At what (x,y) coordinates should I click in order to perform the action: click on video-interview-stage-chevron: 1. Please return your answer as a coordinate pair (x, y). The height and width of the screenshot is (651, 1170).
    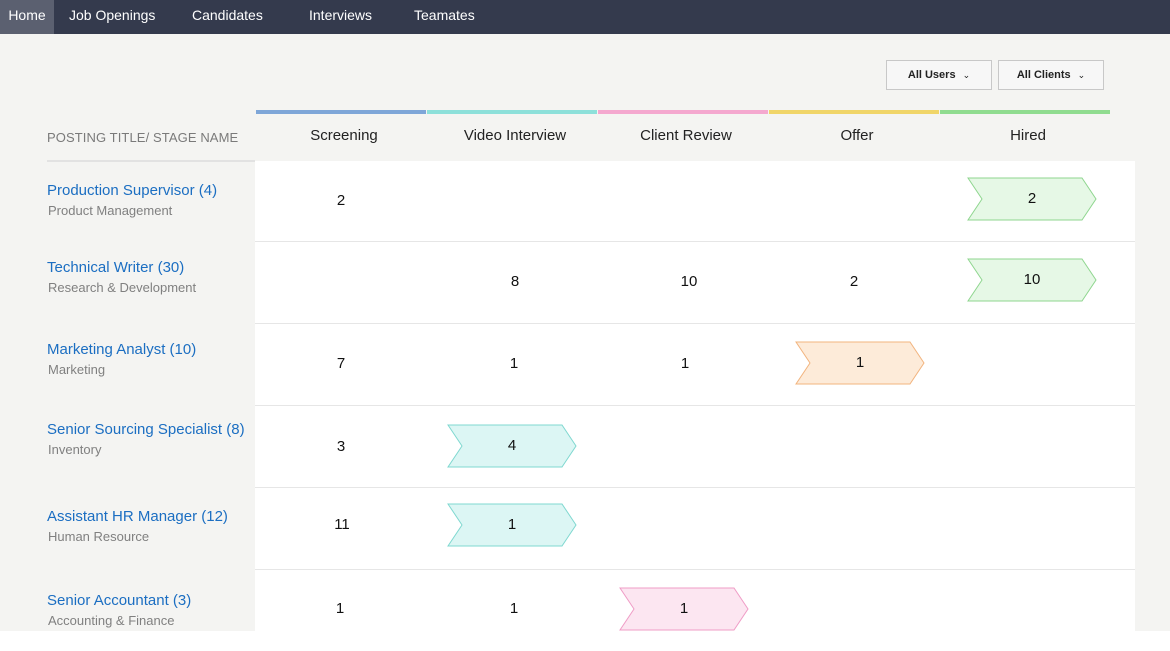
    Looking at the image, I should click on (512, 525).